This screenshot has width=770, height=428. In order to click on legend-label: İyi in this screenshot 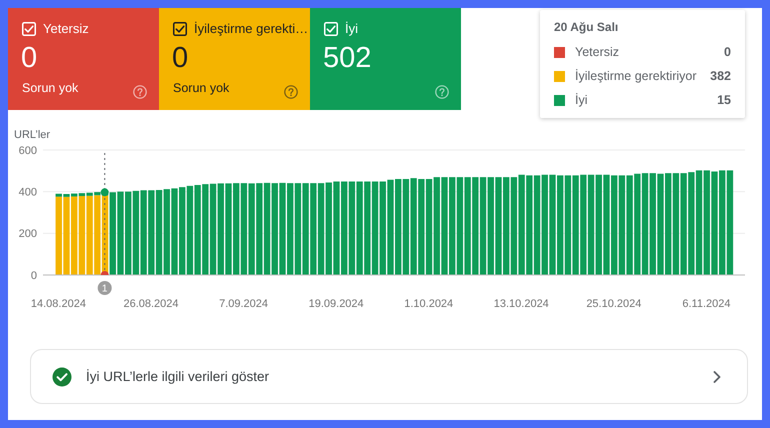, I will do `click(581, 100)`.